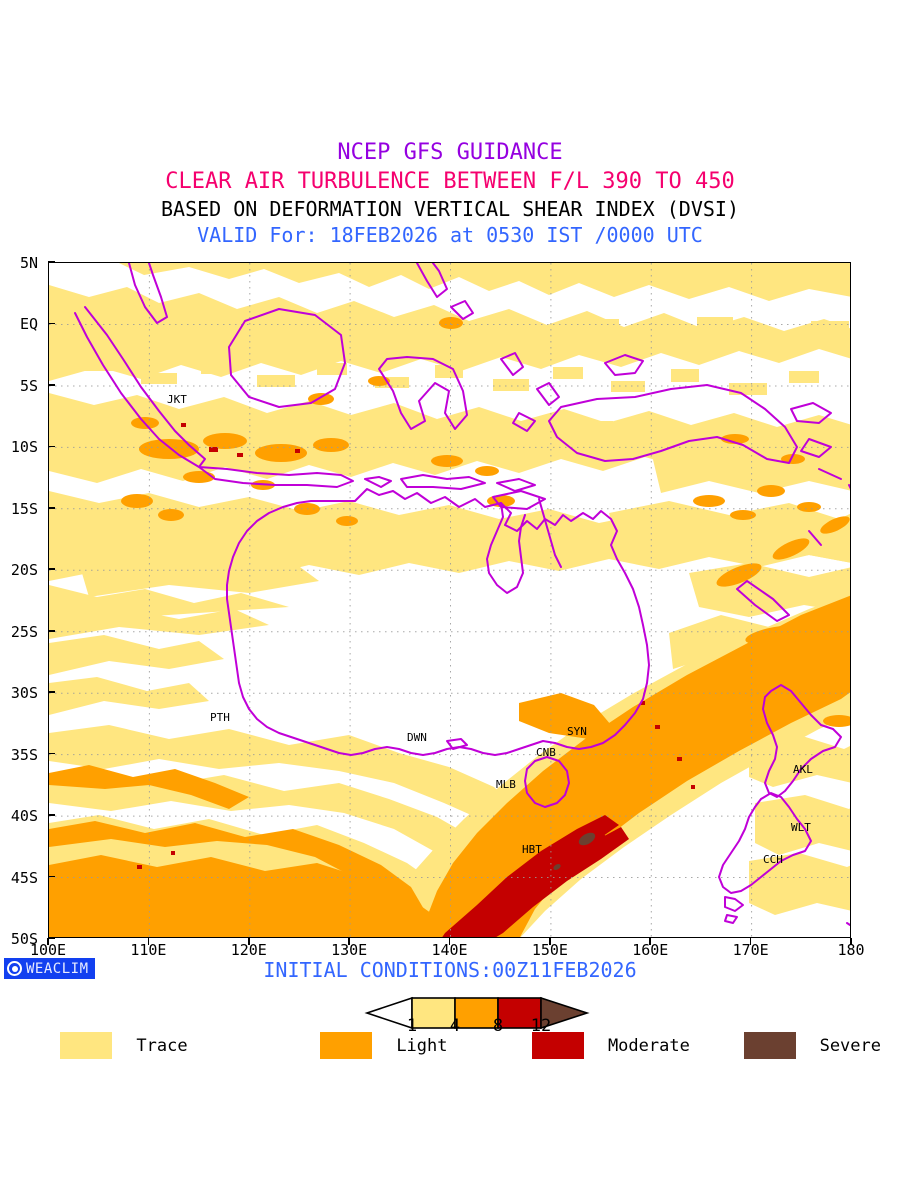  I want to click on x-axis-label-160E: 160E, so click(650, 950).